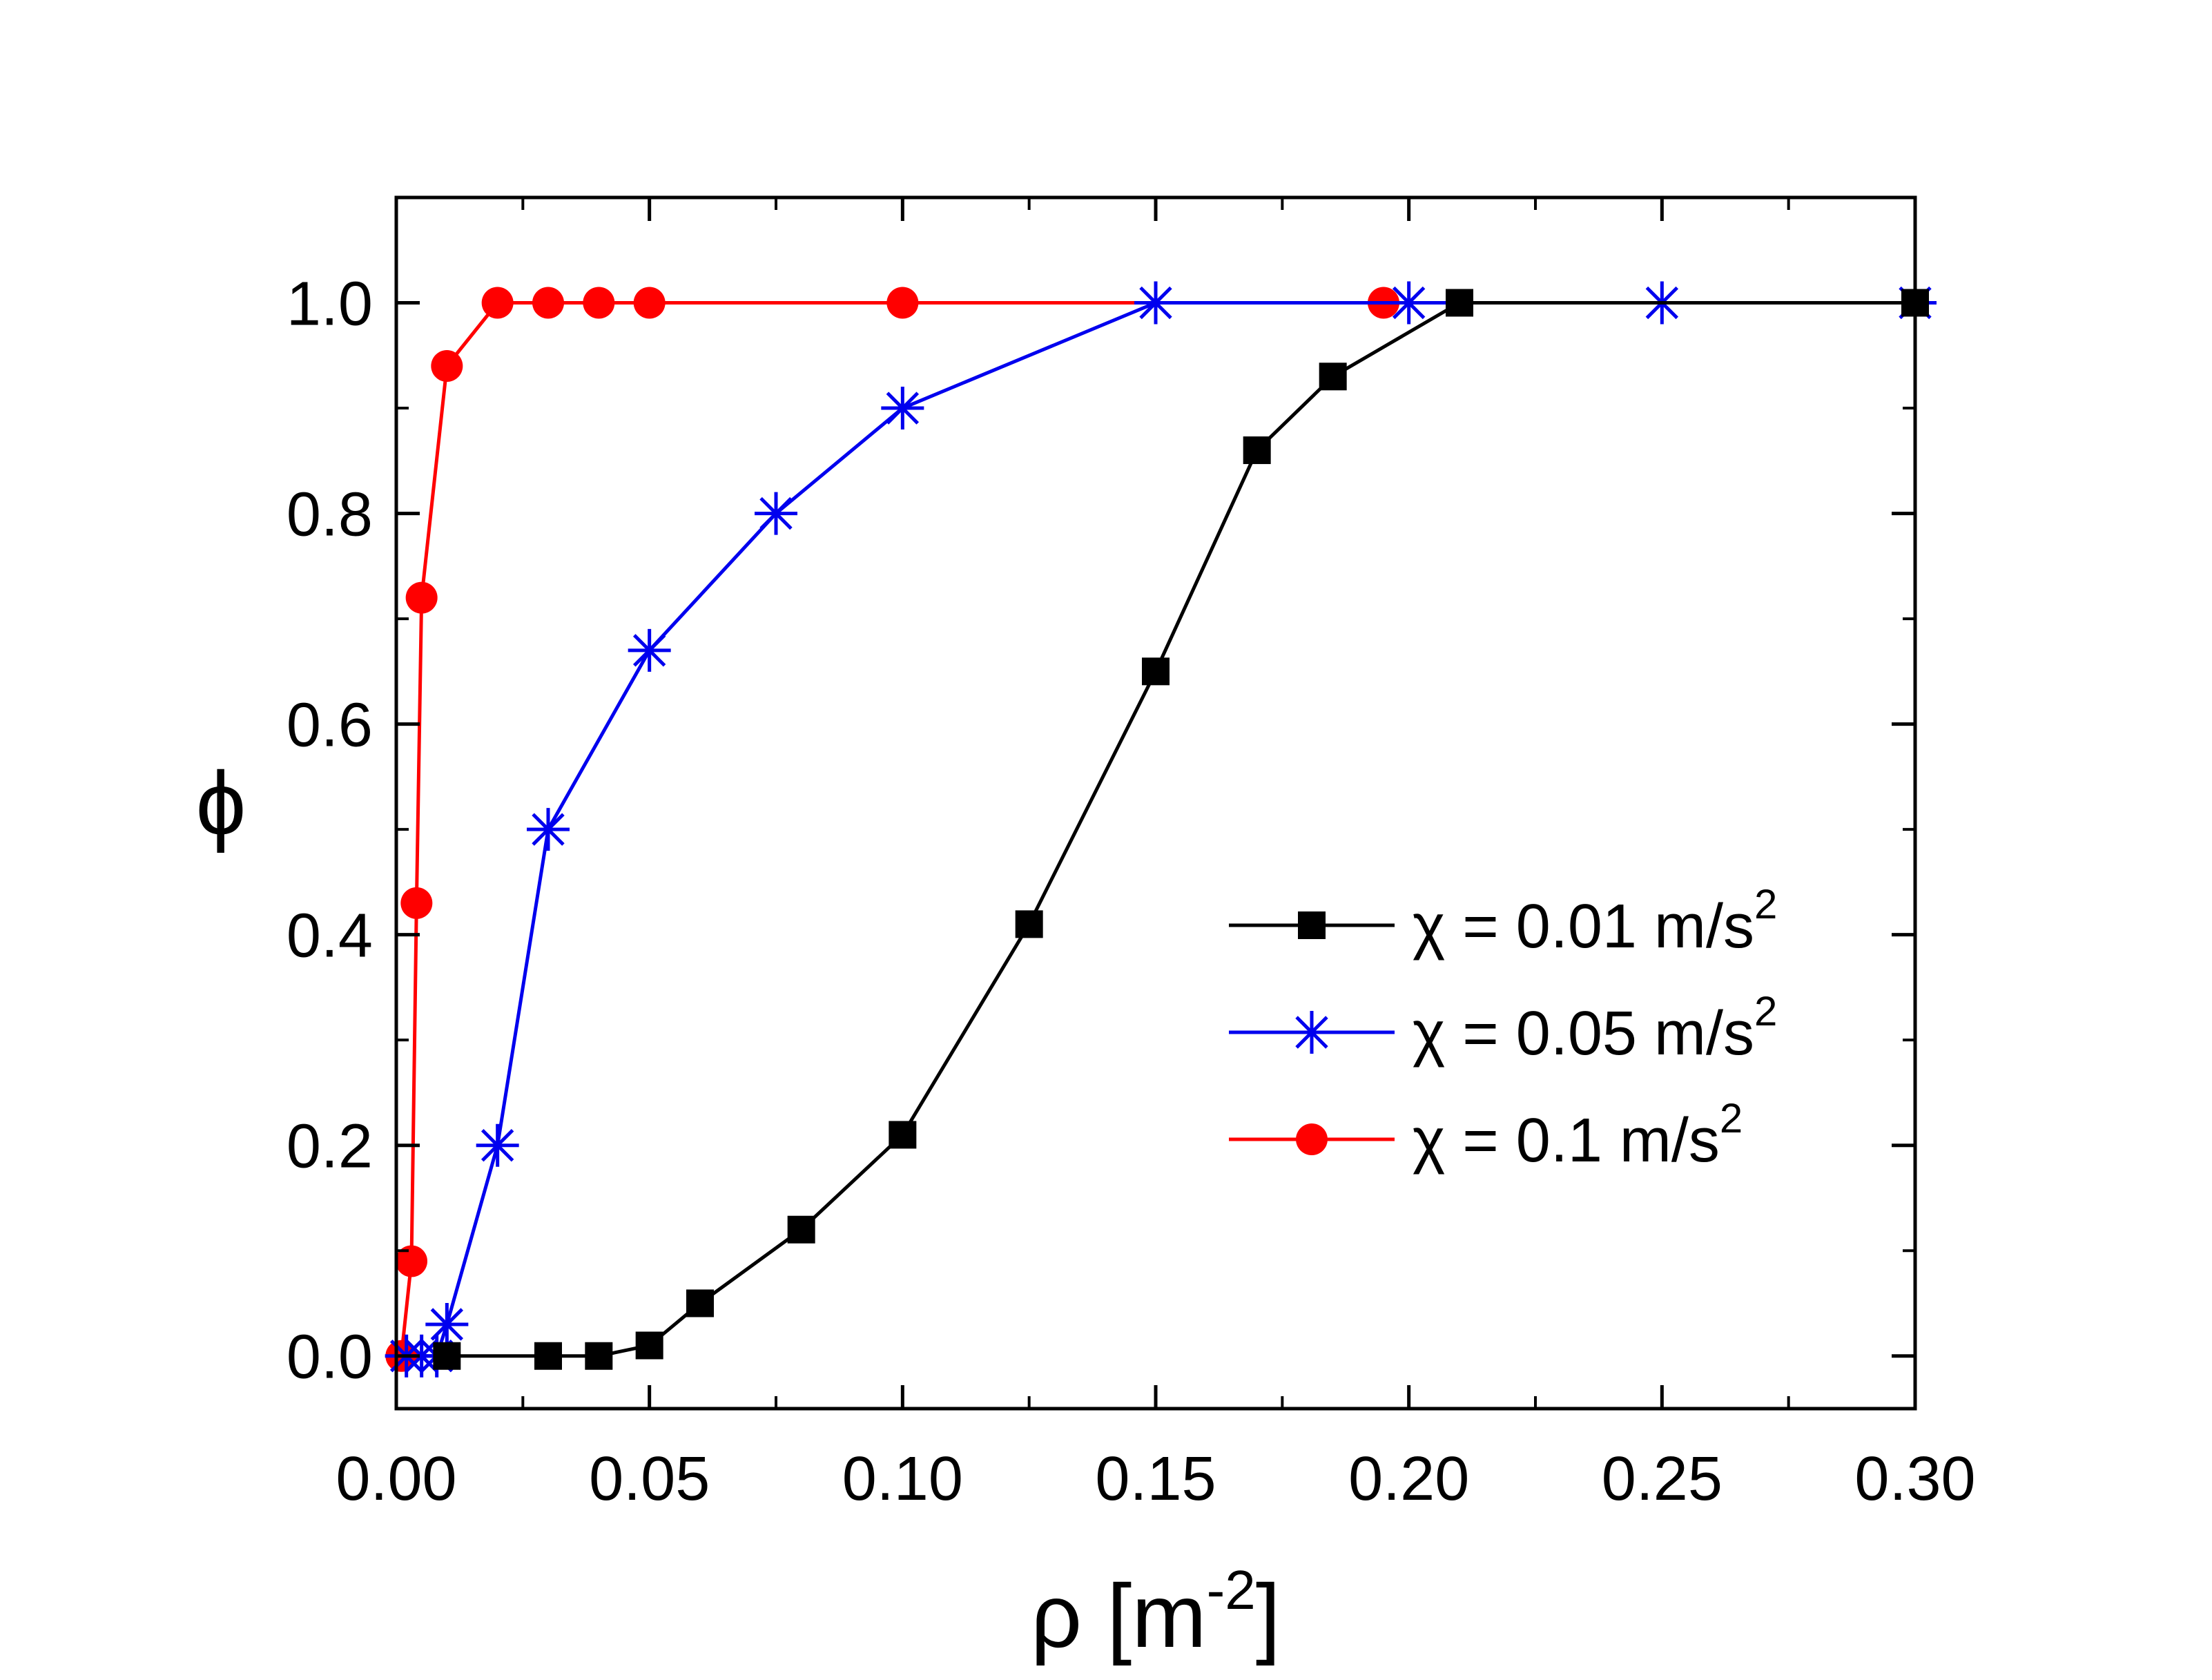 This screenshot has width=2212, height=1680. I want to click on y-tick-label: 0.6, so click(330, 725).